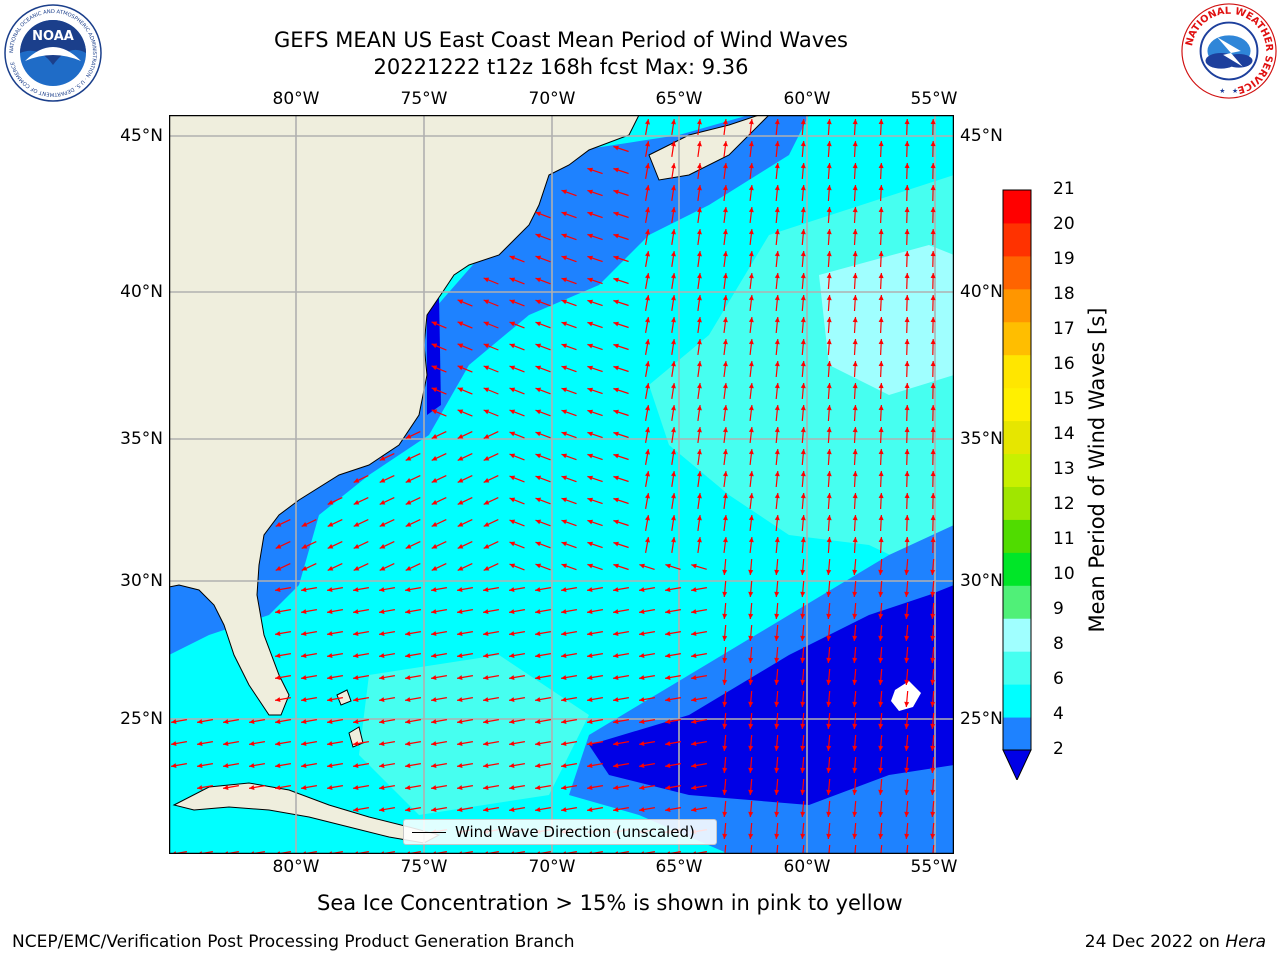 This screenshot has width=1280, height=960. I want to click on lat-label-left: 35°N, so click(141, 439).